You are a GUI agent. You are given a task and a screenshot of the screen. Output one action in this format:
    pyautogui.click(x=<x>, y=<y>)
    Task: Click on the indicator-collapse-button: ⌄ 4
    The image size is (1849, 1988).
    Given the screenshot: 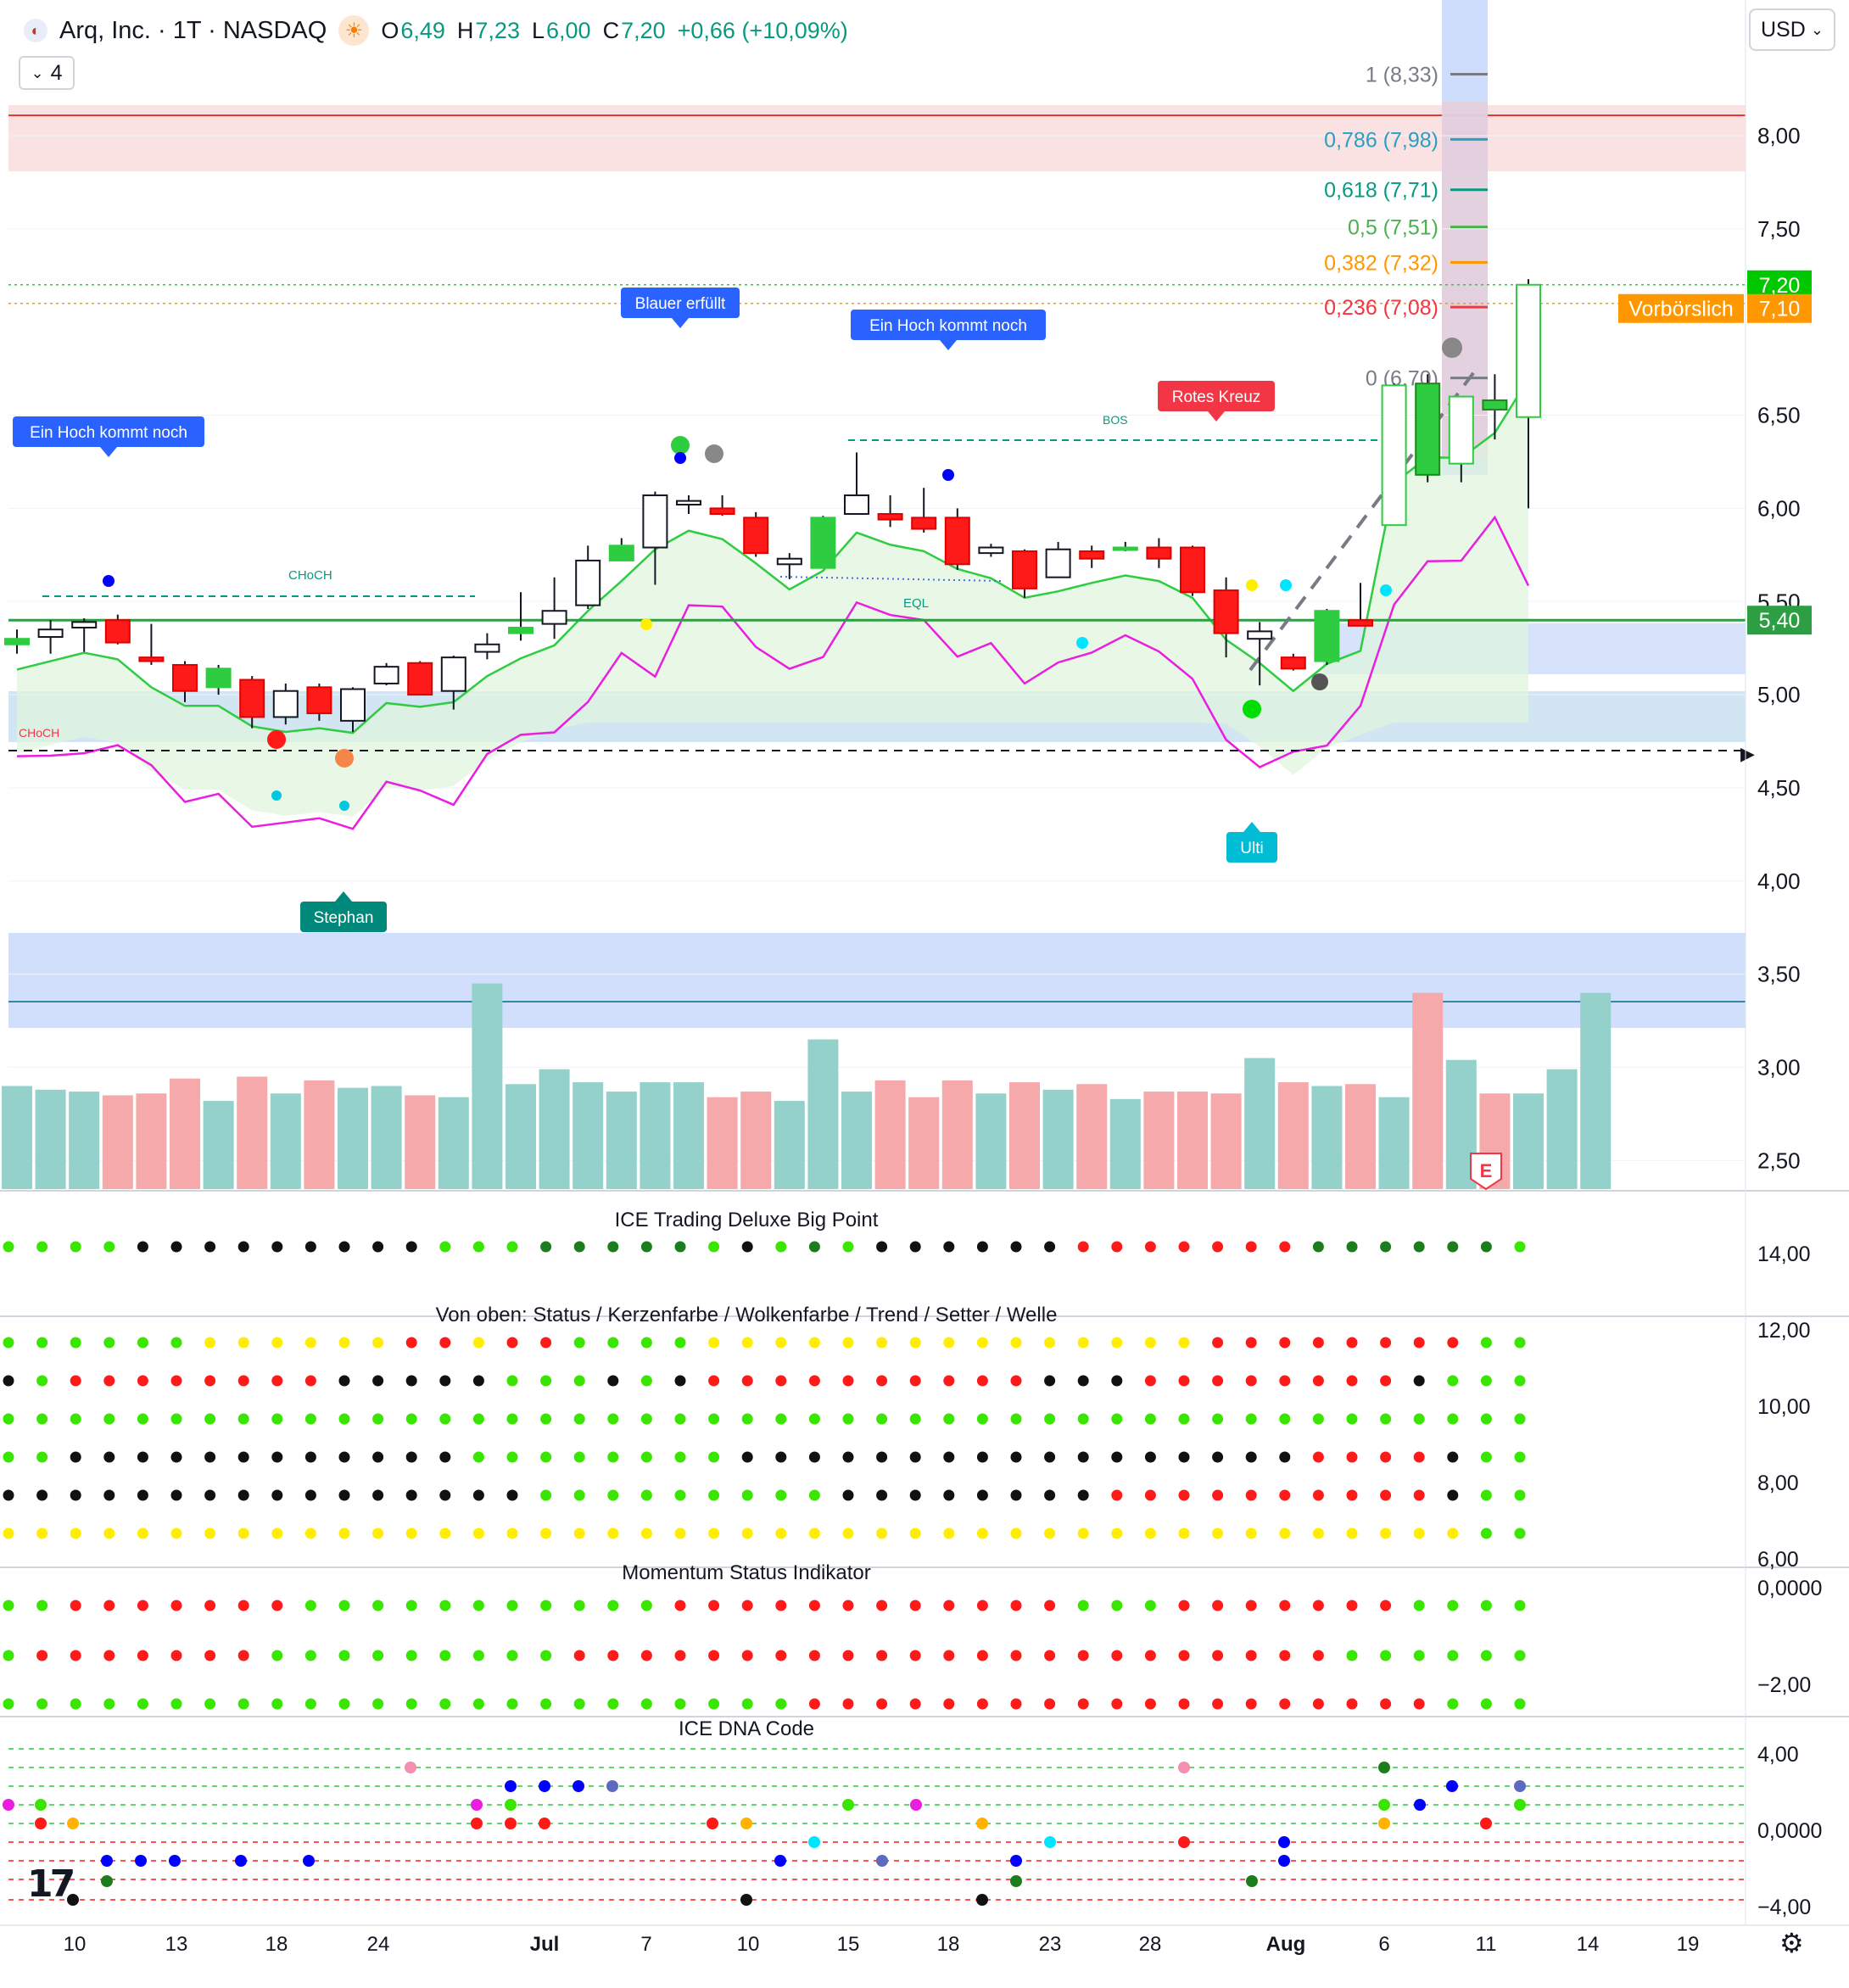 What is the action you would take?
    pyautogui.click(x=47, y=73)
    